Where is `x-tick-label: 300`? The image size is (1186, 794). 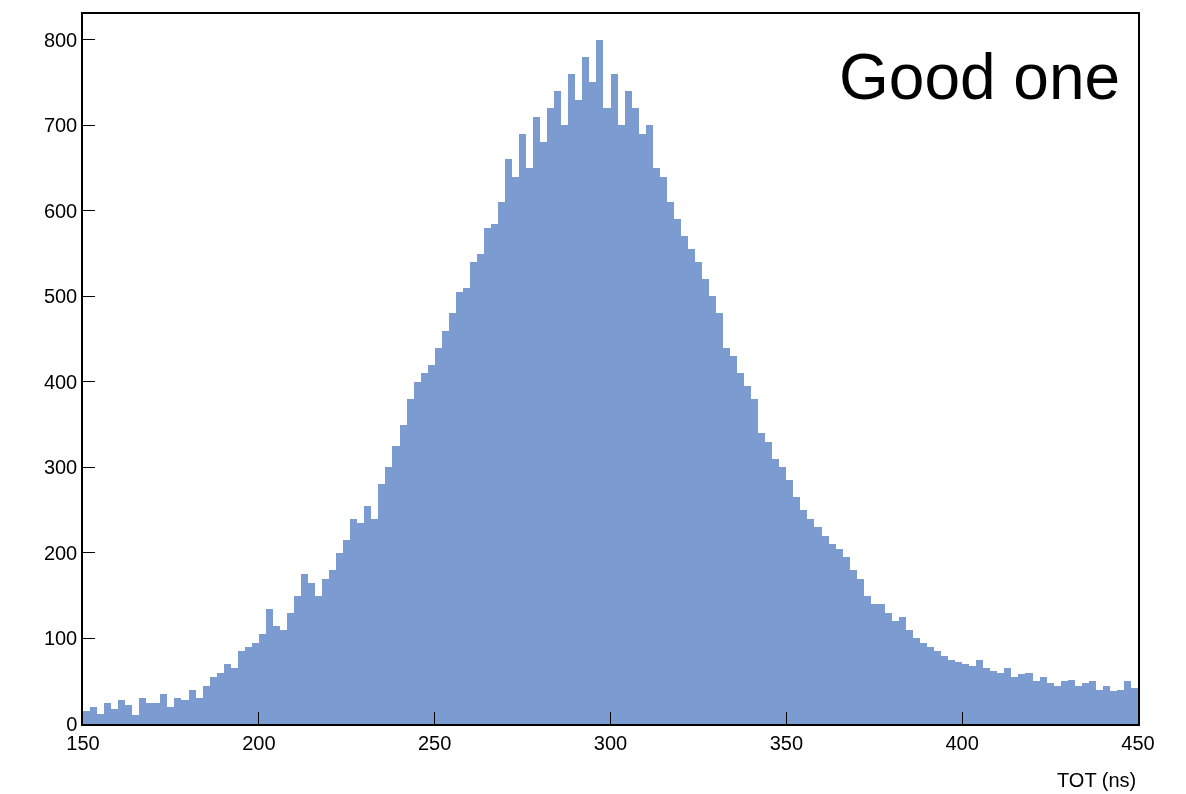
x-tick-label: 300 is located at coordinates (610, 742).